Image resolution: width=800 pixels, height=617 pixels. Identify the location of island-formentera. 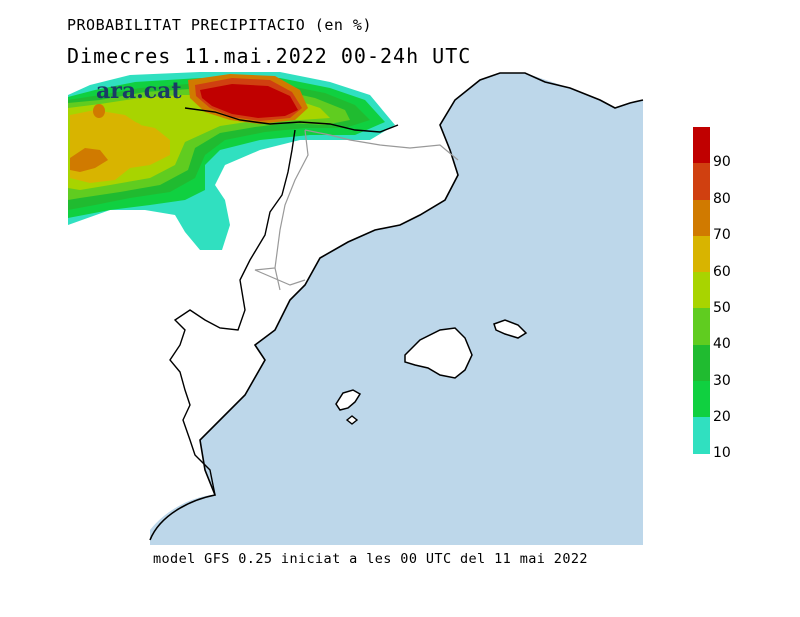
(352, 420).